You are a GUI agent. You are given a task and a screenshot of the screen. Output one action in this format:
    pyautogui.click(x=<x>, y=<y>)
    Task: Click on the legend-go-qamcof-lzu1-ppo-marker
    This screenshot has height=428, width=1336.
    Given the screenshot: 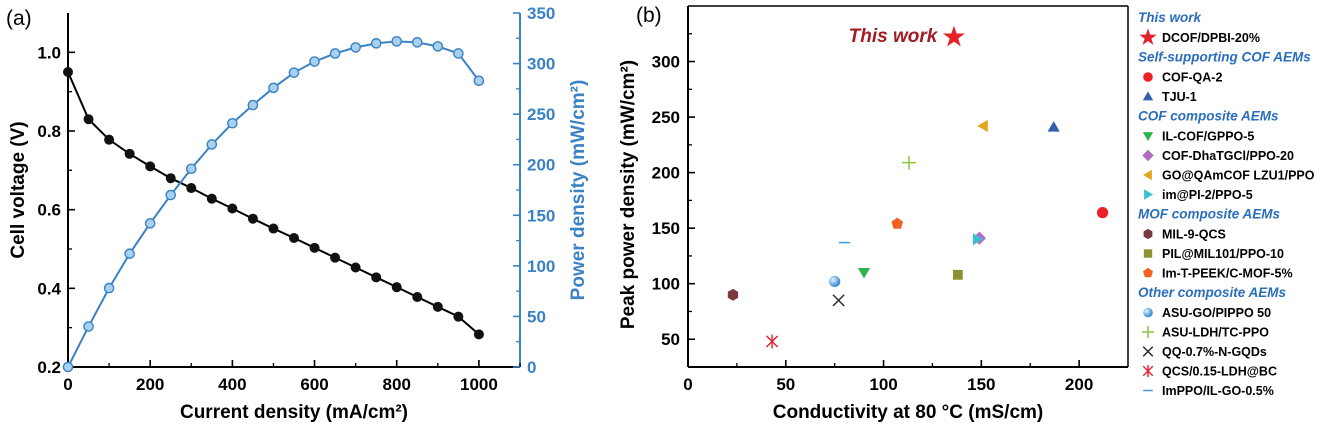 What is the action you would take?
    pyautogui.click(x=1147, y=175)
    